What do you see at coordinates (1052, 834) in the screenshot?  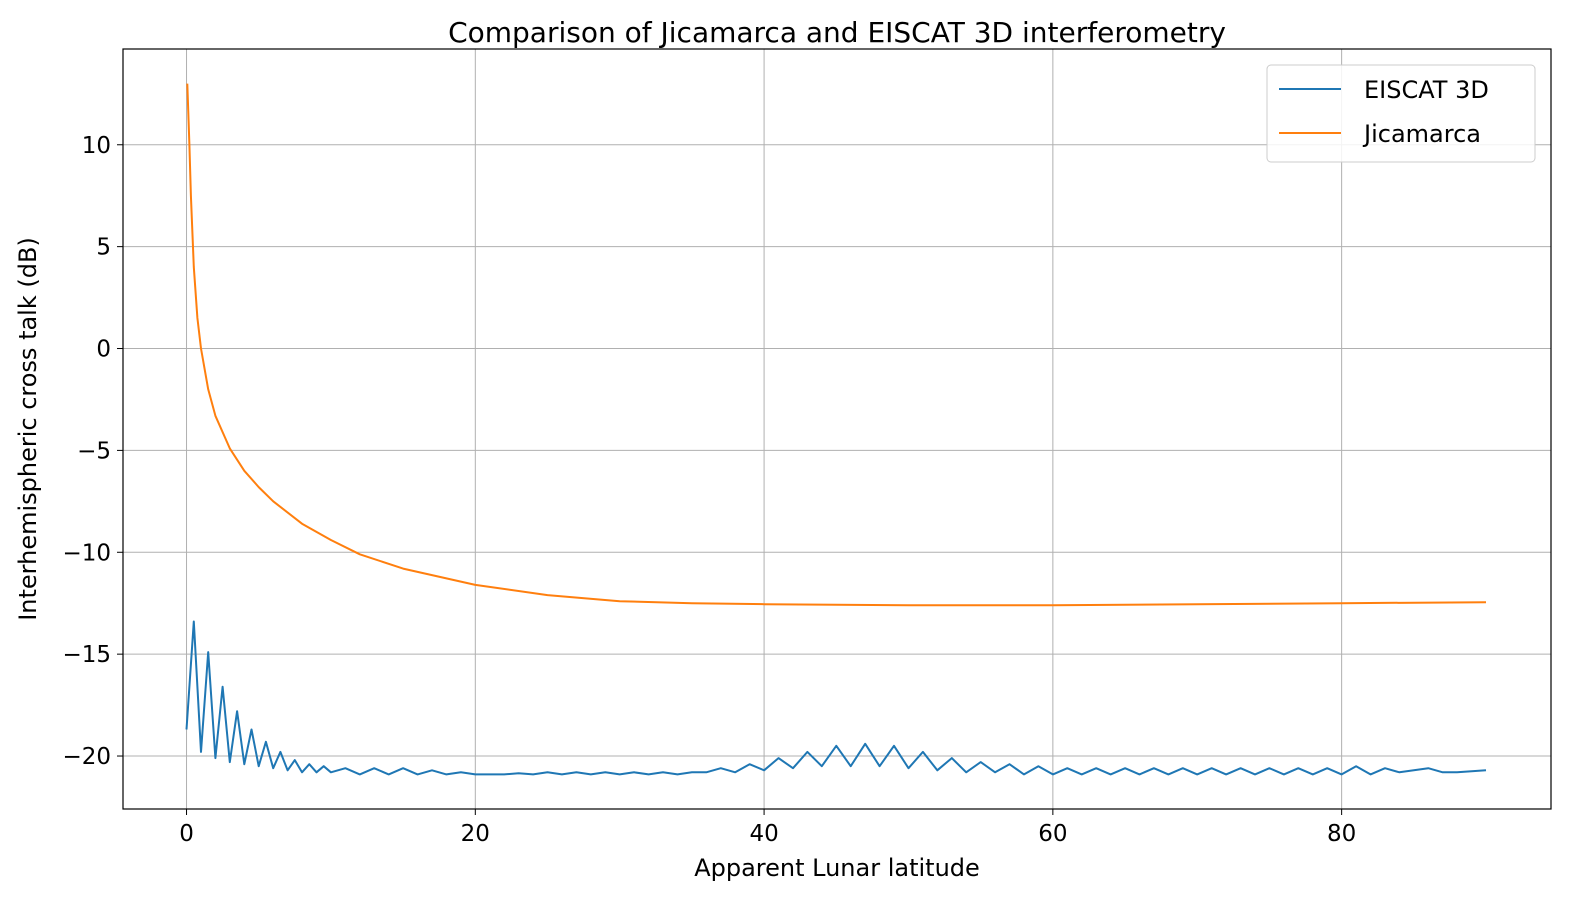 I see `x-tick-label: 60` at bounding box center [1052, 834].